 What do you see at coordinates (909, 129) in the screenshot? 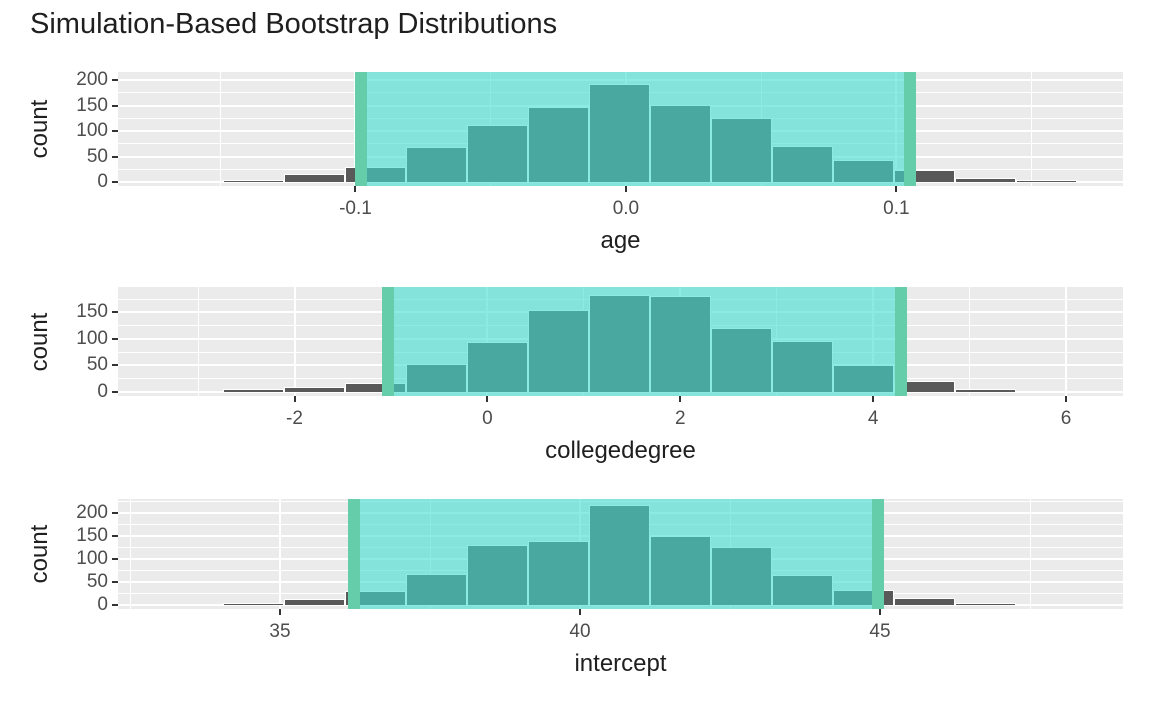
I see `facet-age-ci-upper-edge` at bounding box center [909, 129].